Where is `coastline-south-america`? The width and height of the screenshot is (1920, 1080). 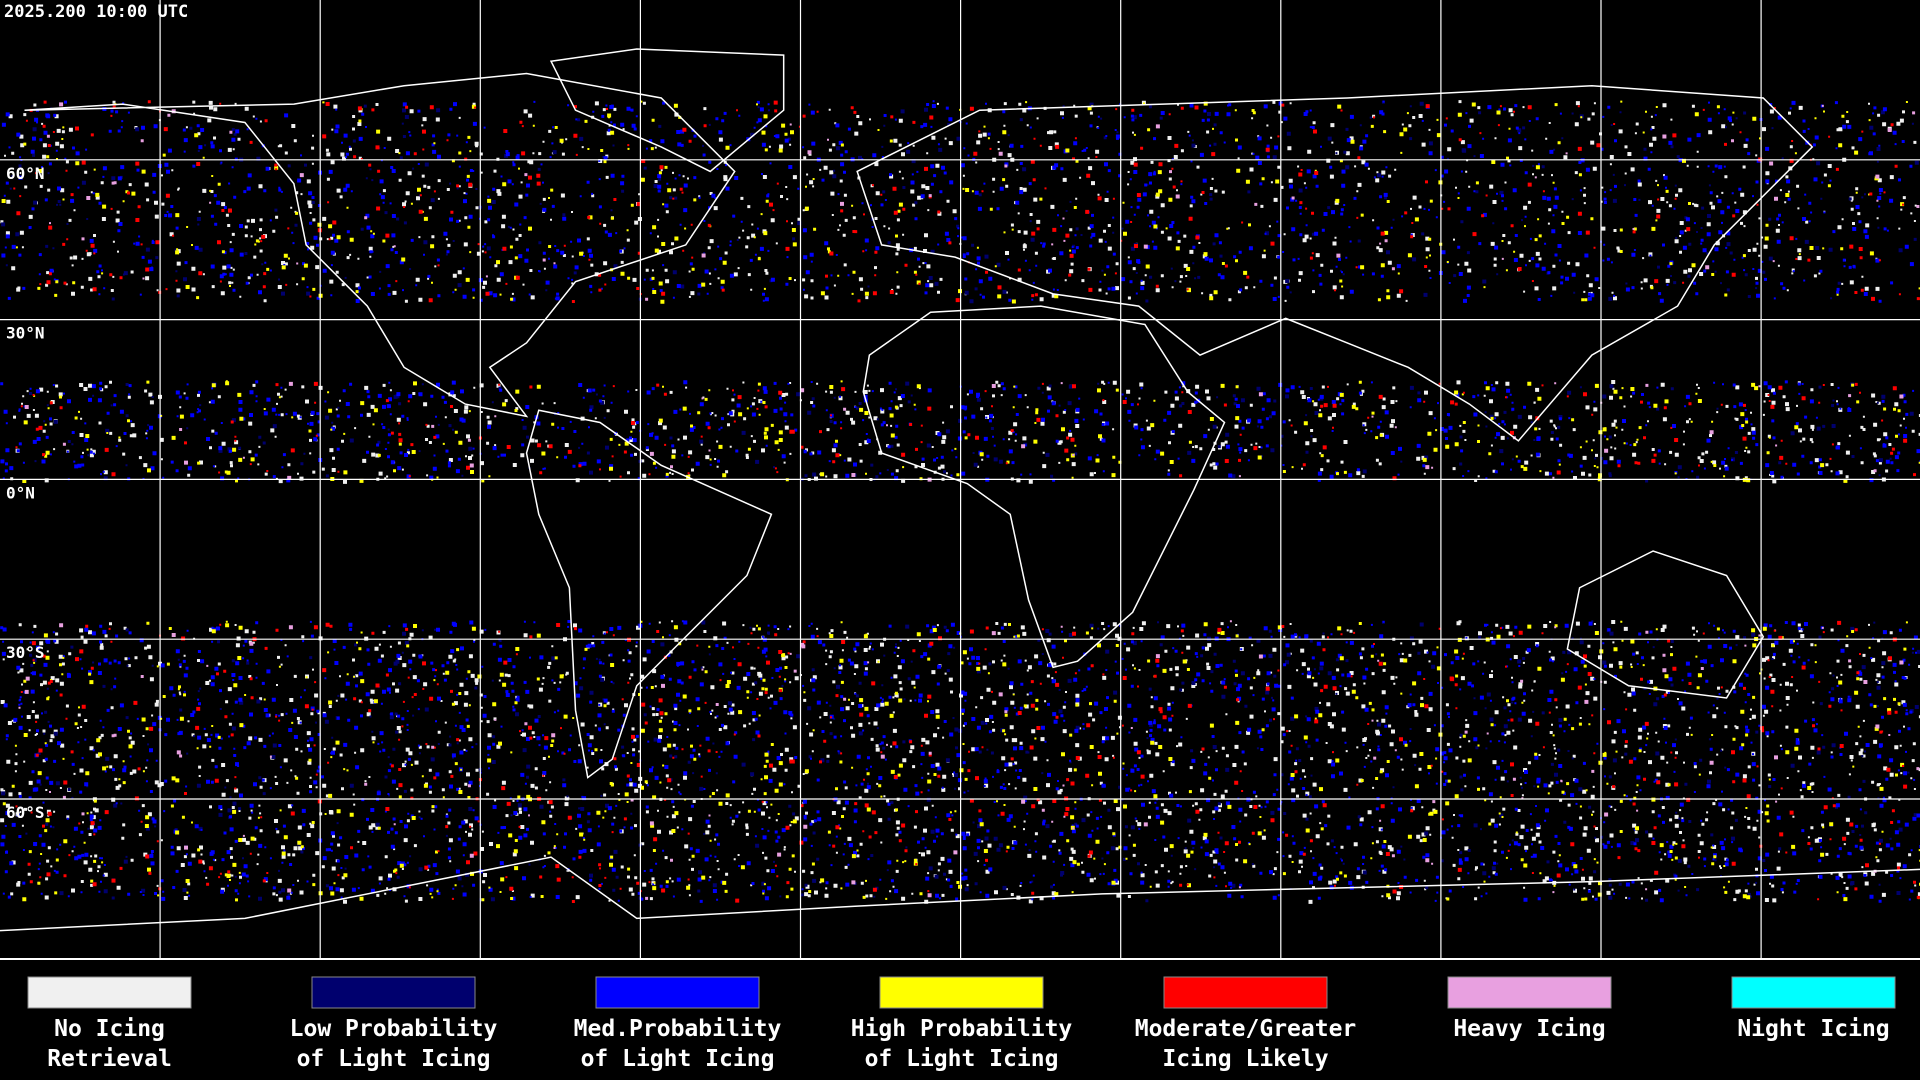
coastline-south-america is located at coordinates (649, 593).